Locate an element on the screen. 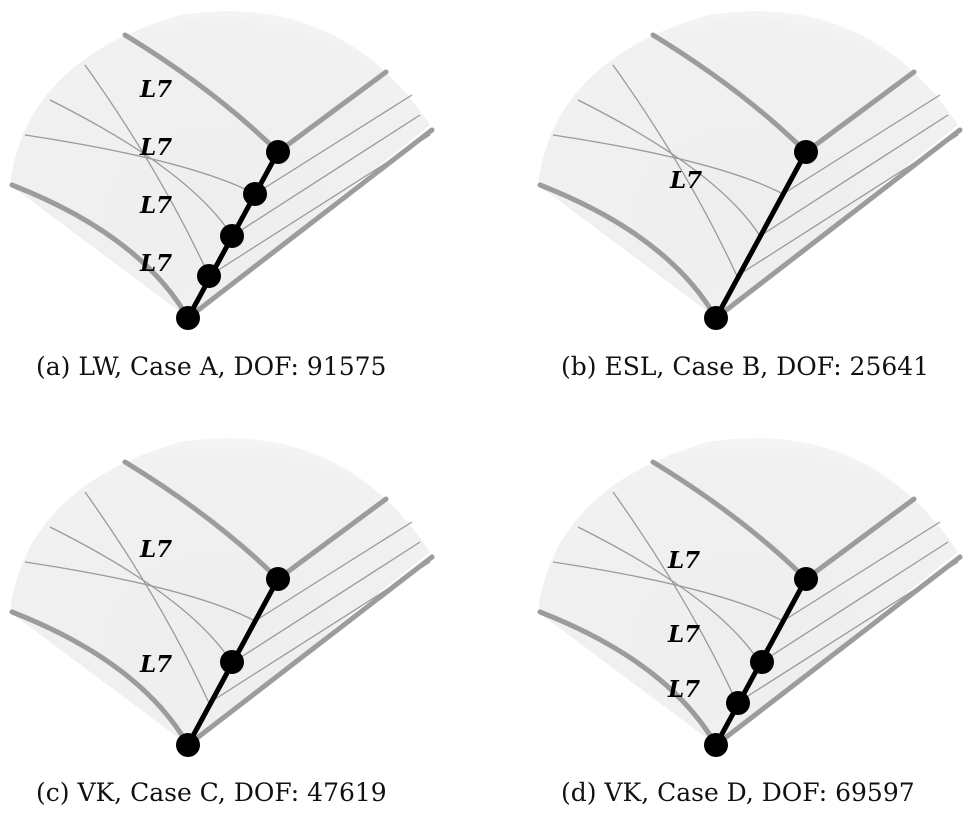 The width and height of the screenshot is (976, 815). panel-caption: (d) VK, Case D, DOF: 69597 is located at coordinates (738, 792).